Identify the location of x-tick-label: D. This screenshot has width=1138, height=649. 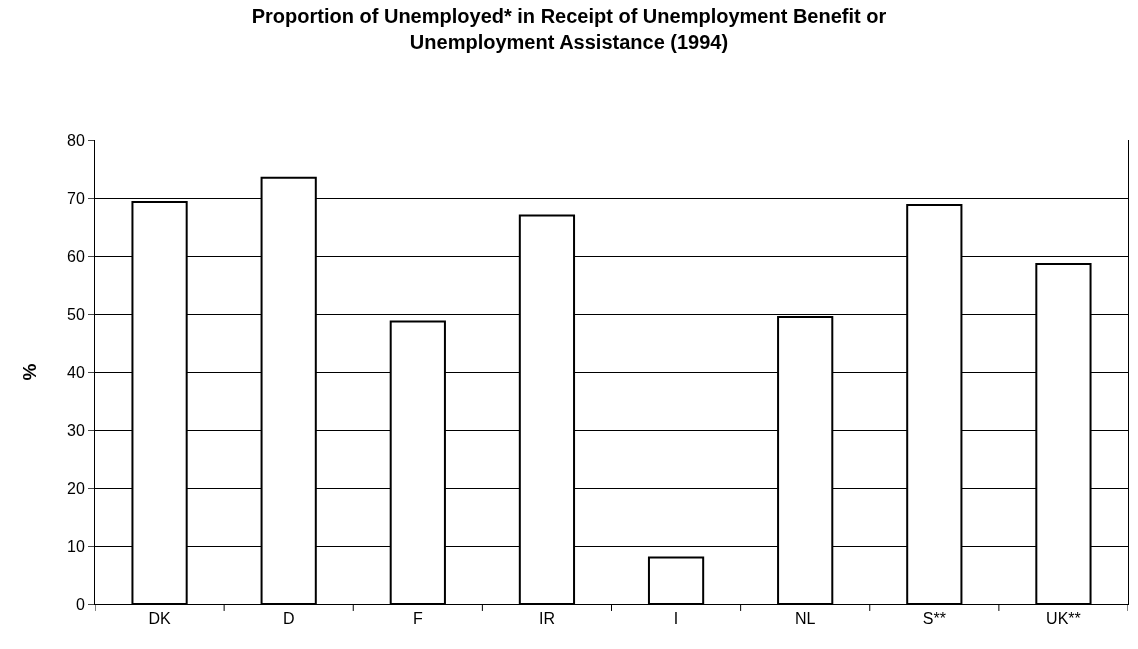
(288, 619).